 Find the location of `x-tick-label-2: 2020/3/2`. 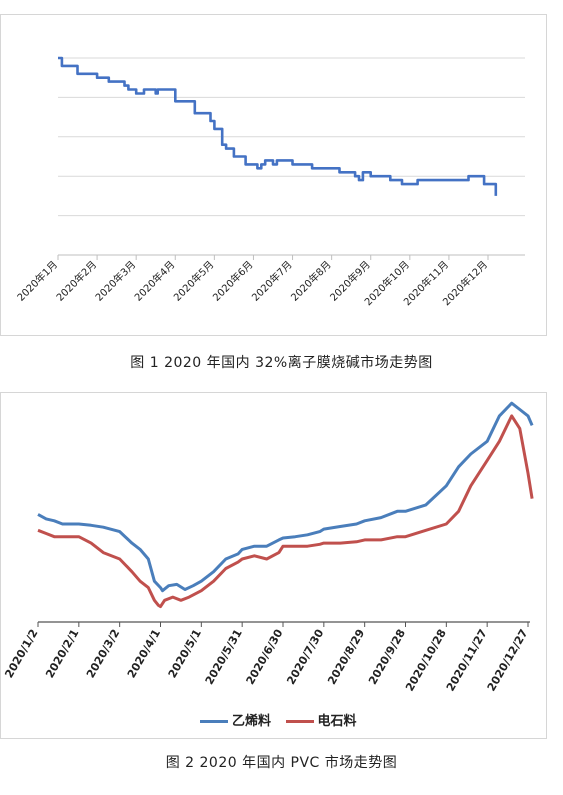

x-tick-label-2: 2020/3/2 is located at coordinates (103, 653).